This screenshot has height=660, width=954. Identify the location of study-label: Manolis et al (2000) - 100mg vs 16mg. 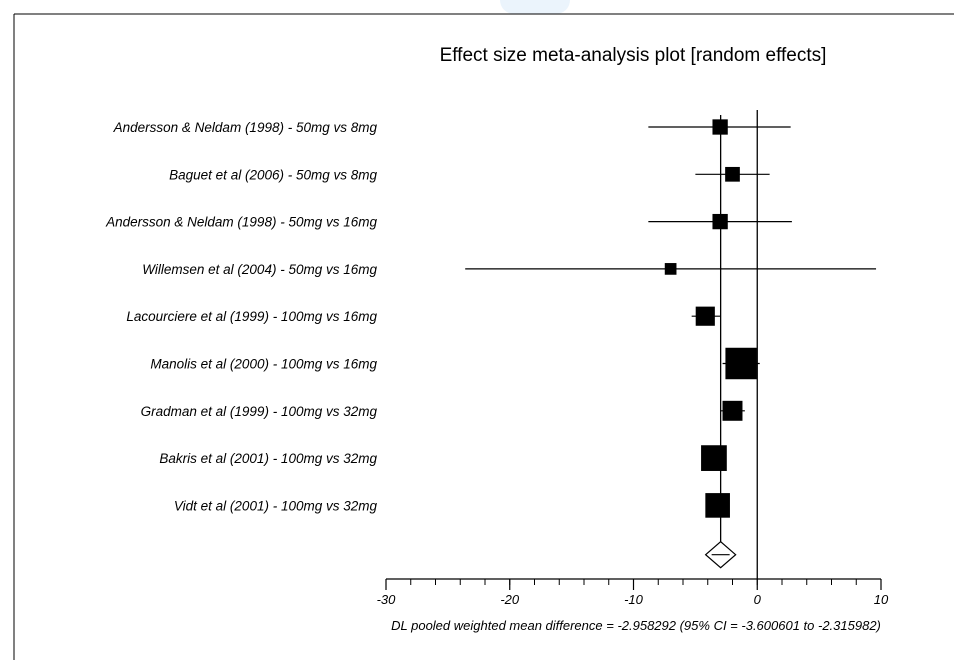
(263, 364).